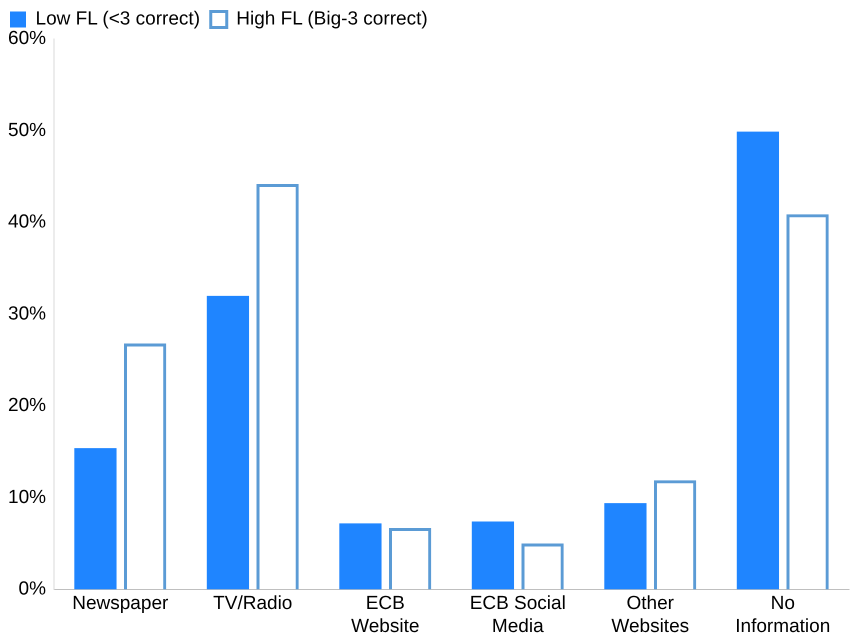  Describe the element at coordinates (385, 615) in the screenshot. I see `x-tick-label: ECB Website` at that location.